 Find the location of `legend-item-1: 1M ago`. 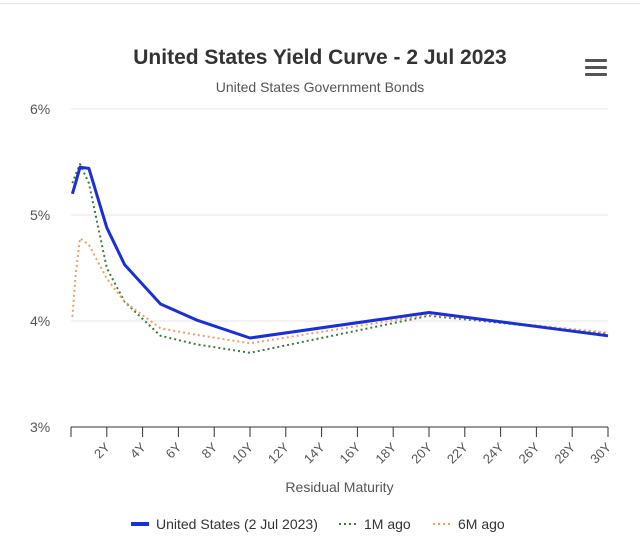

legend-item-1: 1M ago is located at coordinates (374, 524).